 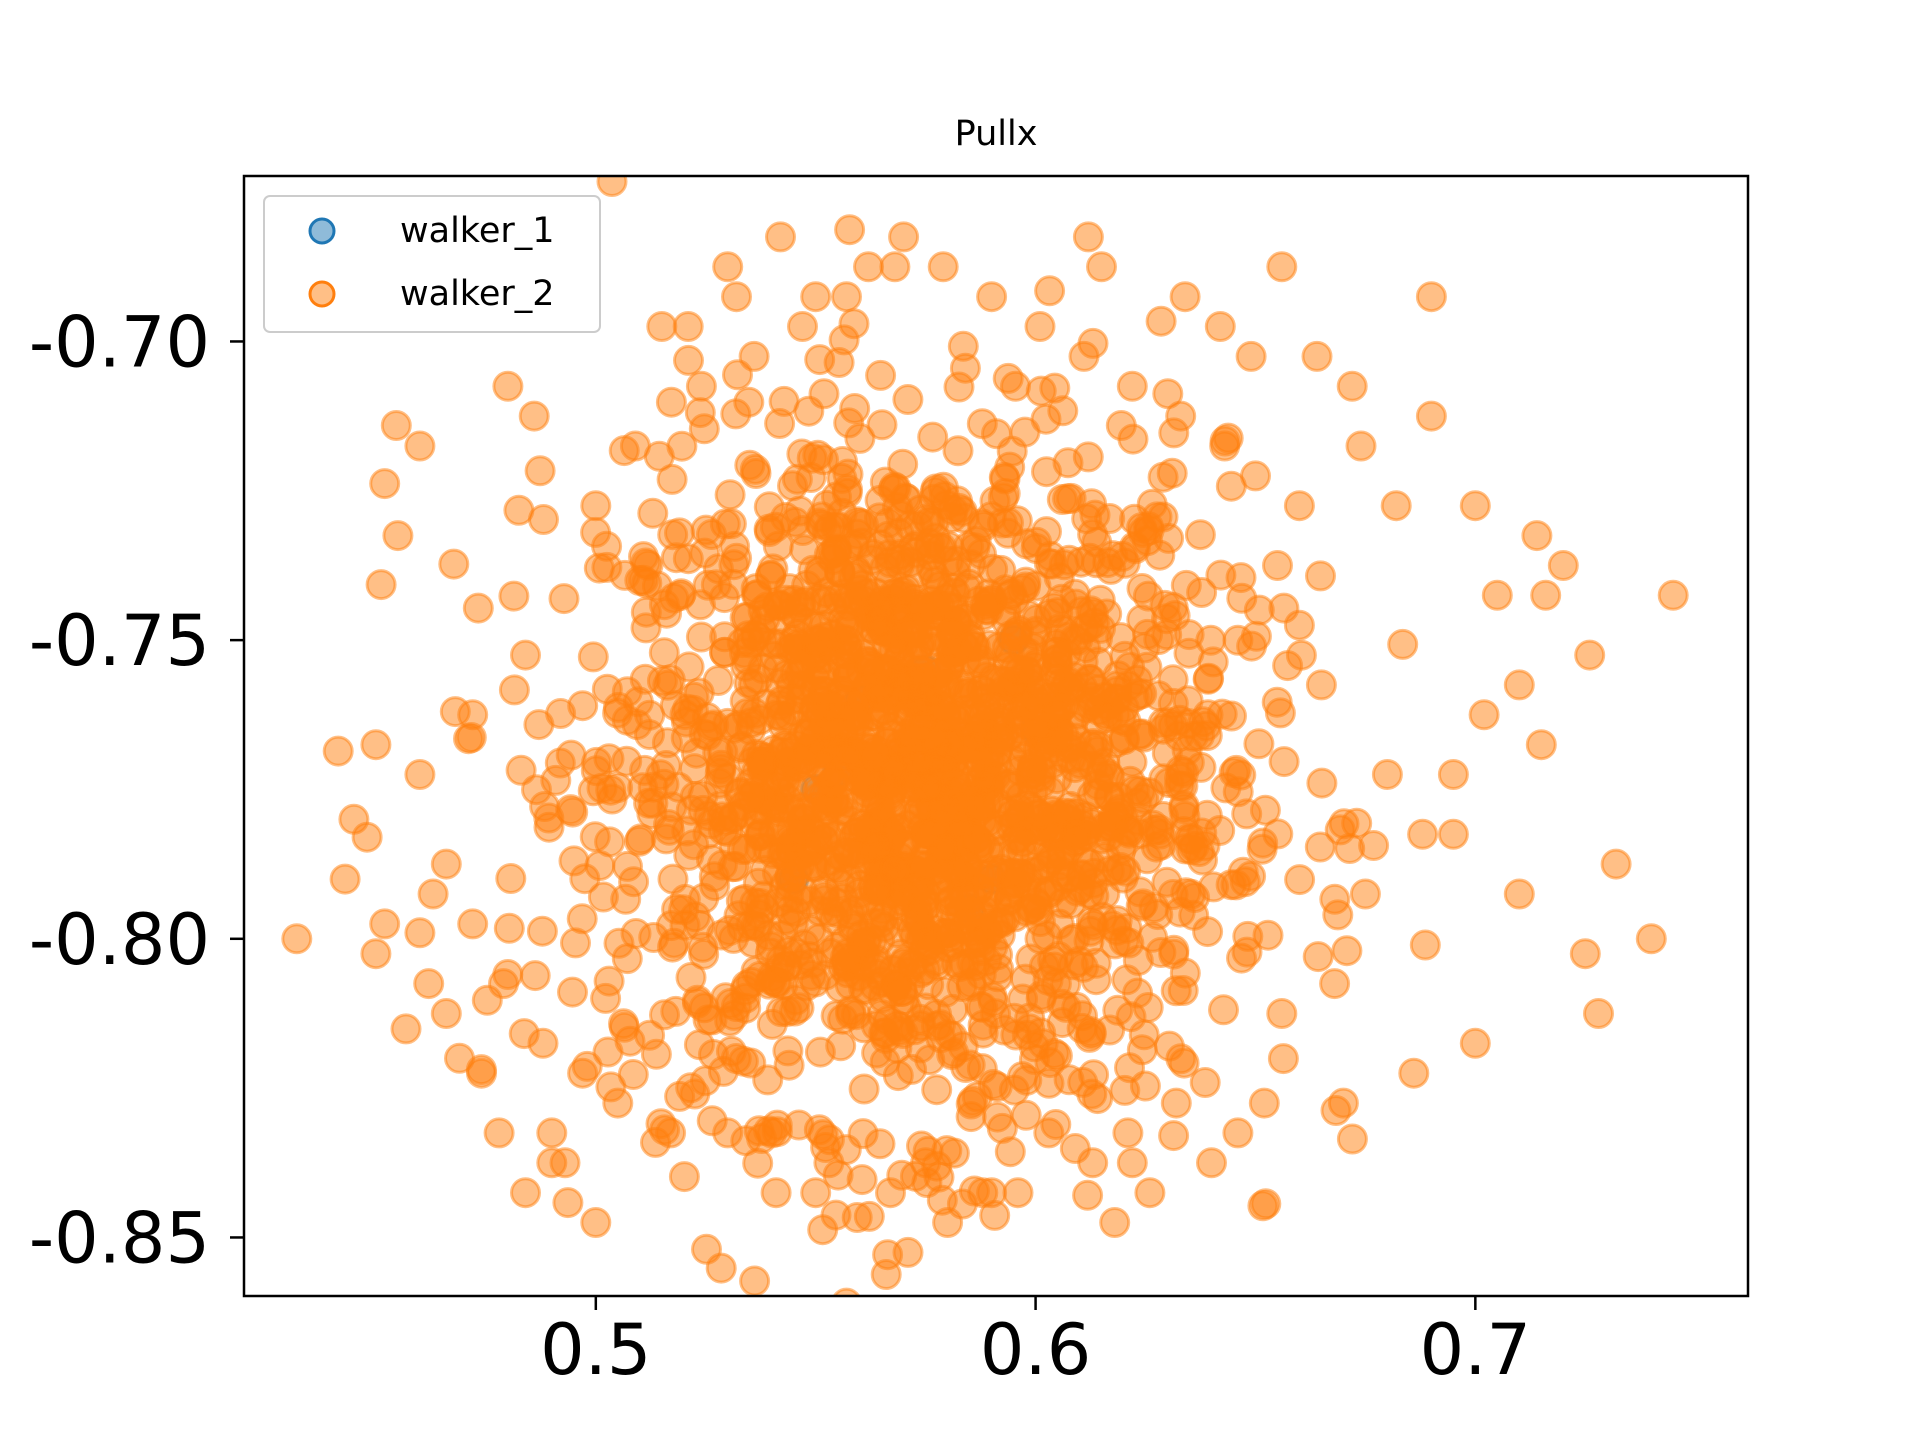 What do you see at coordinates (477, 231) in the screenshot?
I see `legend-label-walker-1: walker_1` at bounding box center [477, 231].